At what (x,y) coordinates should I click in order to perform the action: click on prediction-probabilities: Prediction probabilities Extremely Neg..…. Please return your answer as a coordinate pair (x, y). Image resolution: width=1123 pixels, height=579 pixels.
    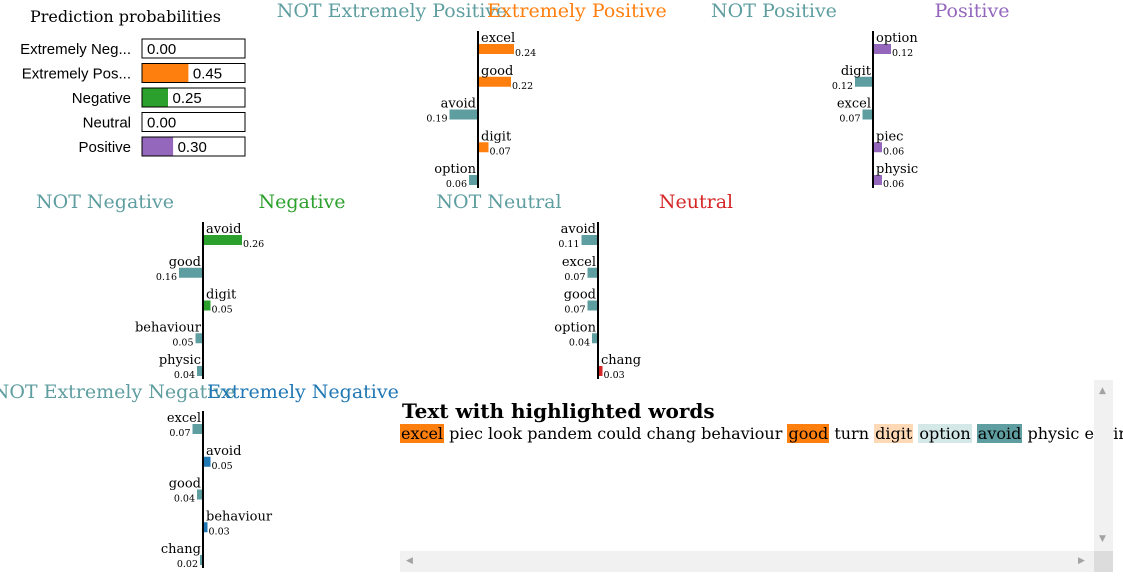
    Looking at the image, I should click on (133, 82).